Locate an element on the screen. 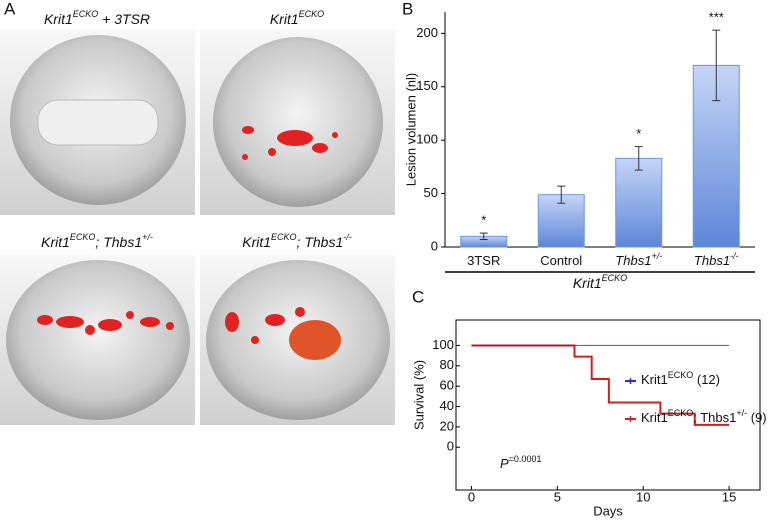  y-tick-label: 200 is located at coordinates (427, 32).